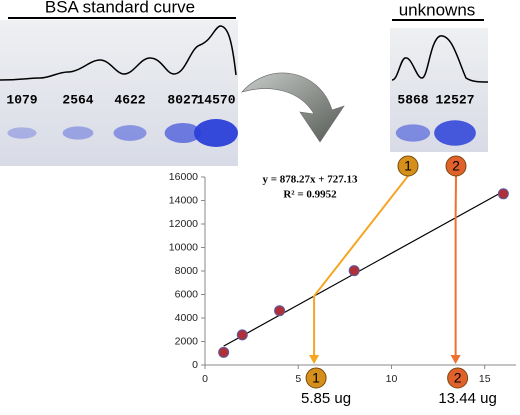 This screenshot has width=520, height=415. What do you see at coordinates (392, 379) in the screenshot?
I see `x-tick-label: 10` at bounding box center [392, 379].